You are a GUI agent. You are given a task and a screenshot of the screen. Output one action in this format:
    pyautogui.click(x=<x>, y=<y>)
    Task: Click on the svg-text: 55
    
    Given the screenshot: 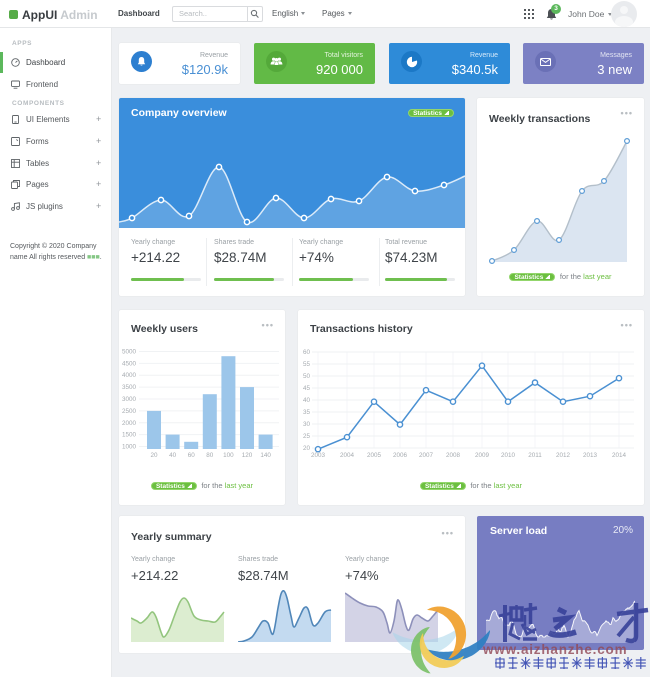 What is the action you would take?
    pyautogui.click(x=307, y=364)
    